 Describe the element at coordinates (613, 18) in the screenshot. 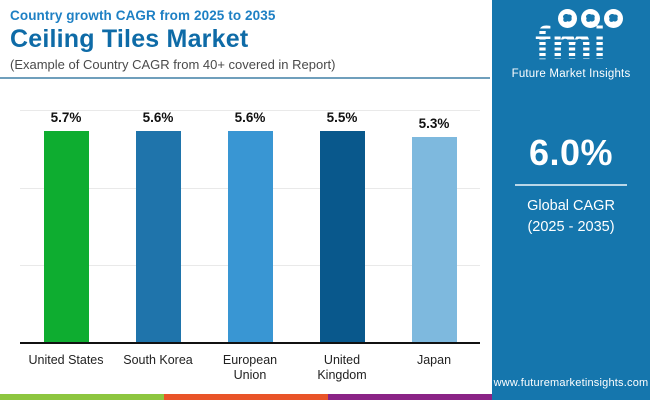

I see `south-america-globe-icon` at that location.